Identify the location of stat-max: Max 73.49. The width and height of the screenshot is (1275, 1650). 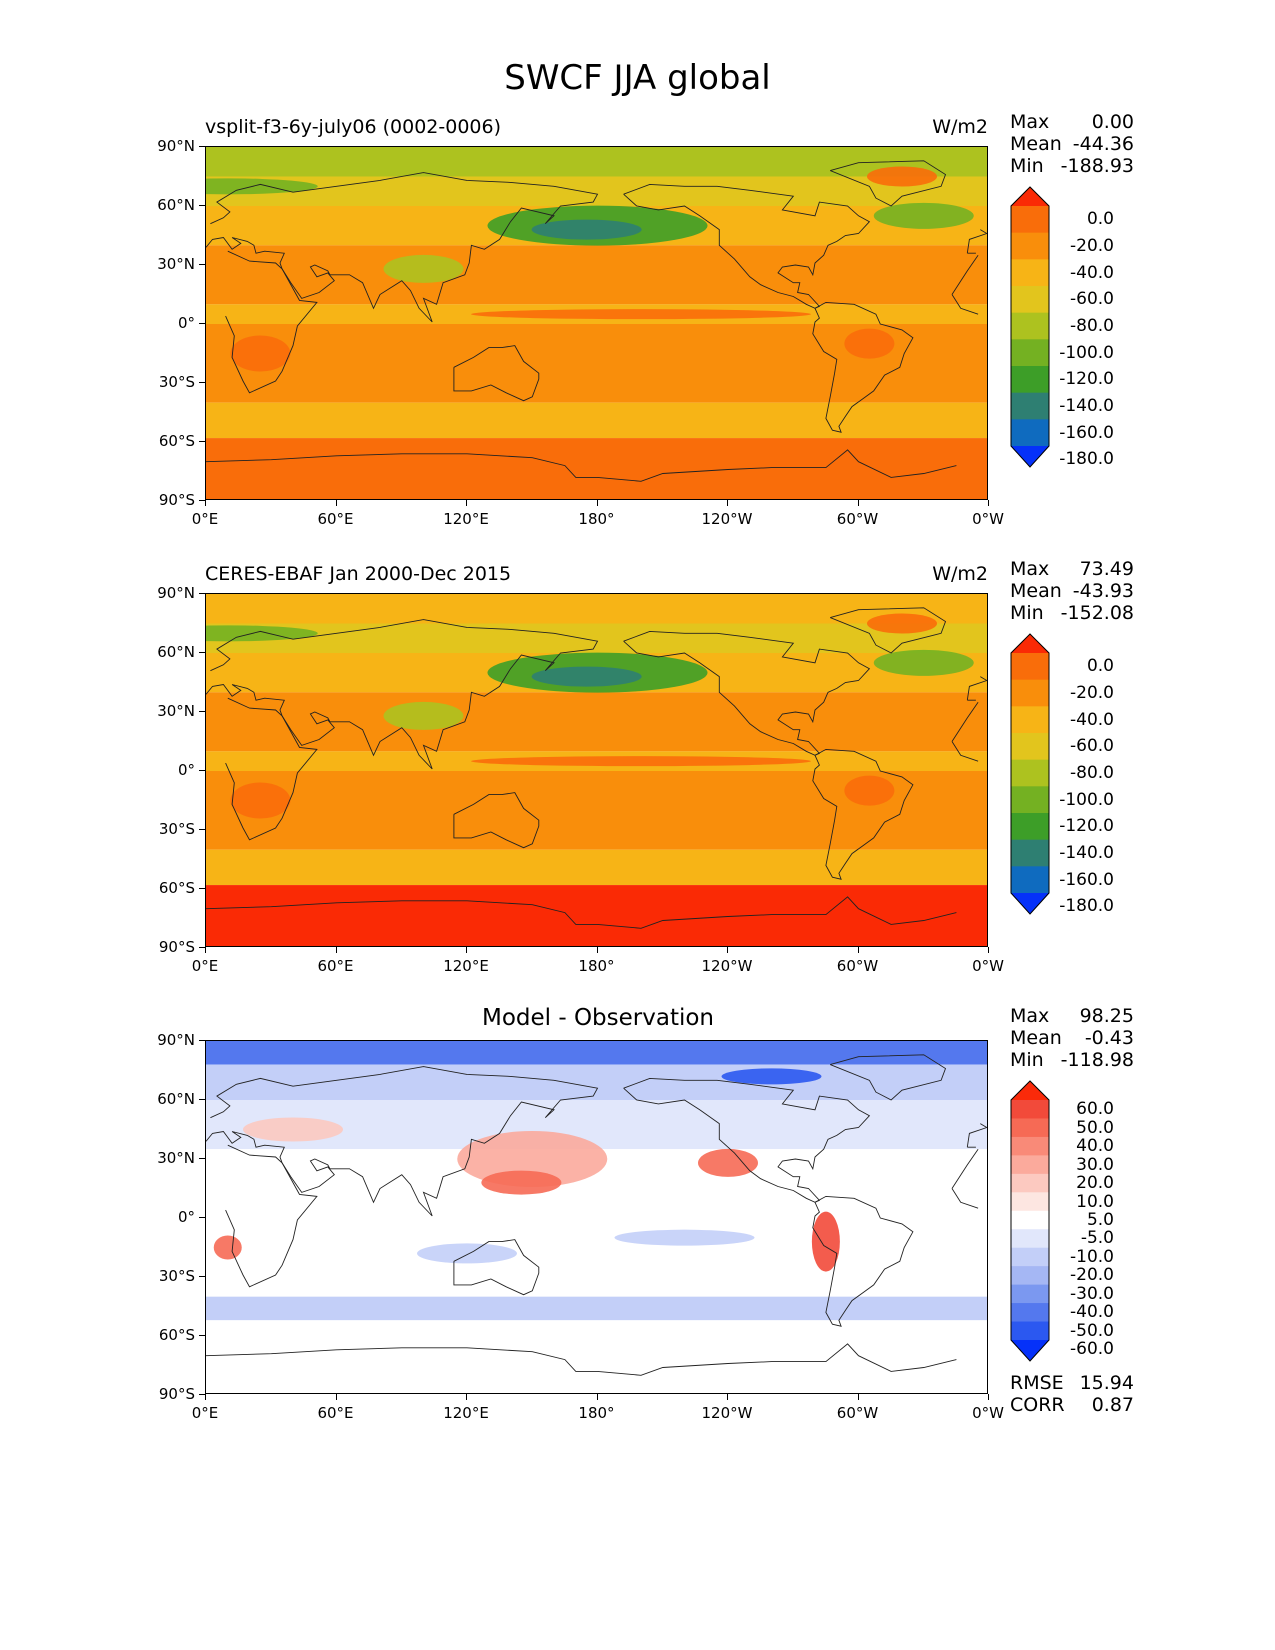
(1072, 569).